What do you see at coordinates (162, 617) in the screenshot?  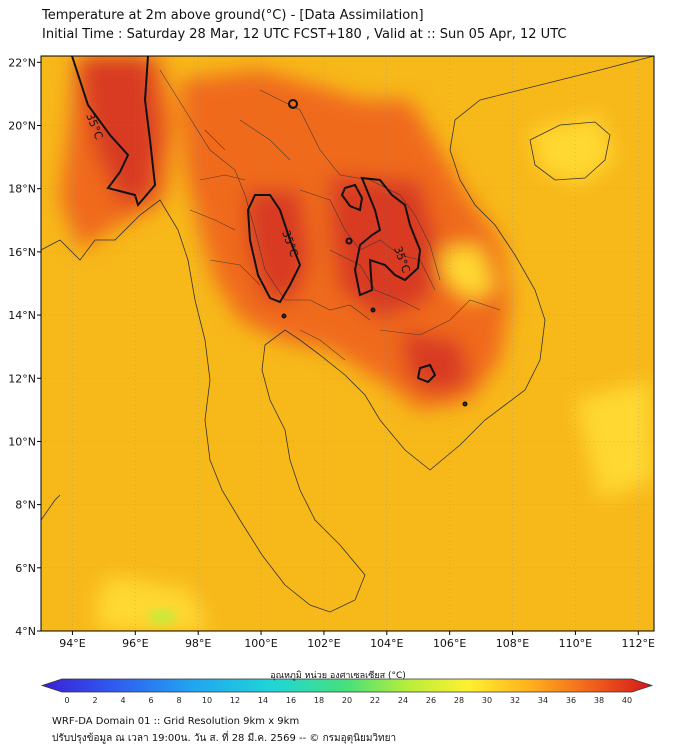 I see `cool-spot` at bounding box center [162, 617].